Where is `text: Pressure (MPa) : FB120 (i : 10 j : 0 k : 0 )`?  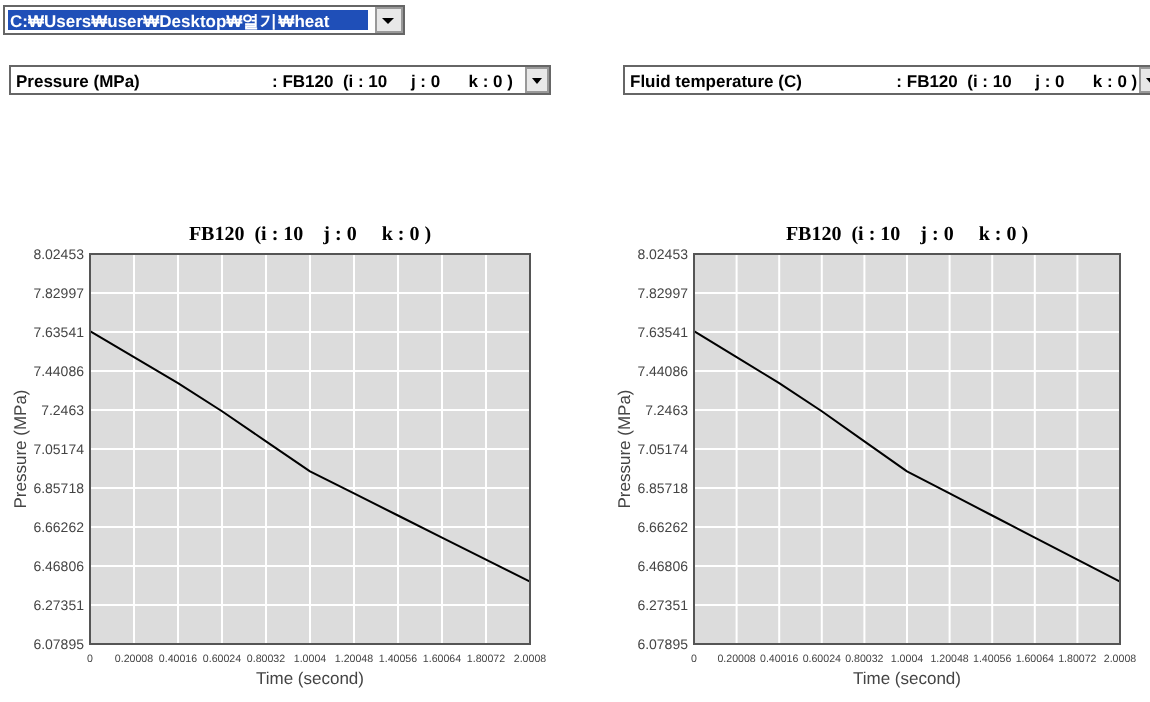
text: Pressure (MPa) : FB120 (i : 10 j : 0 k : 0 ) is located at coordinates (265, 81).